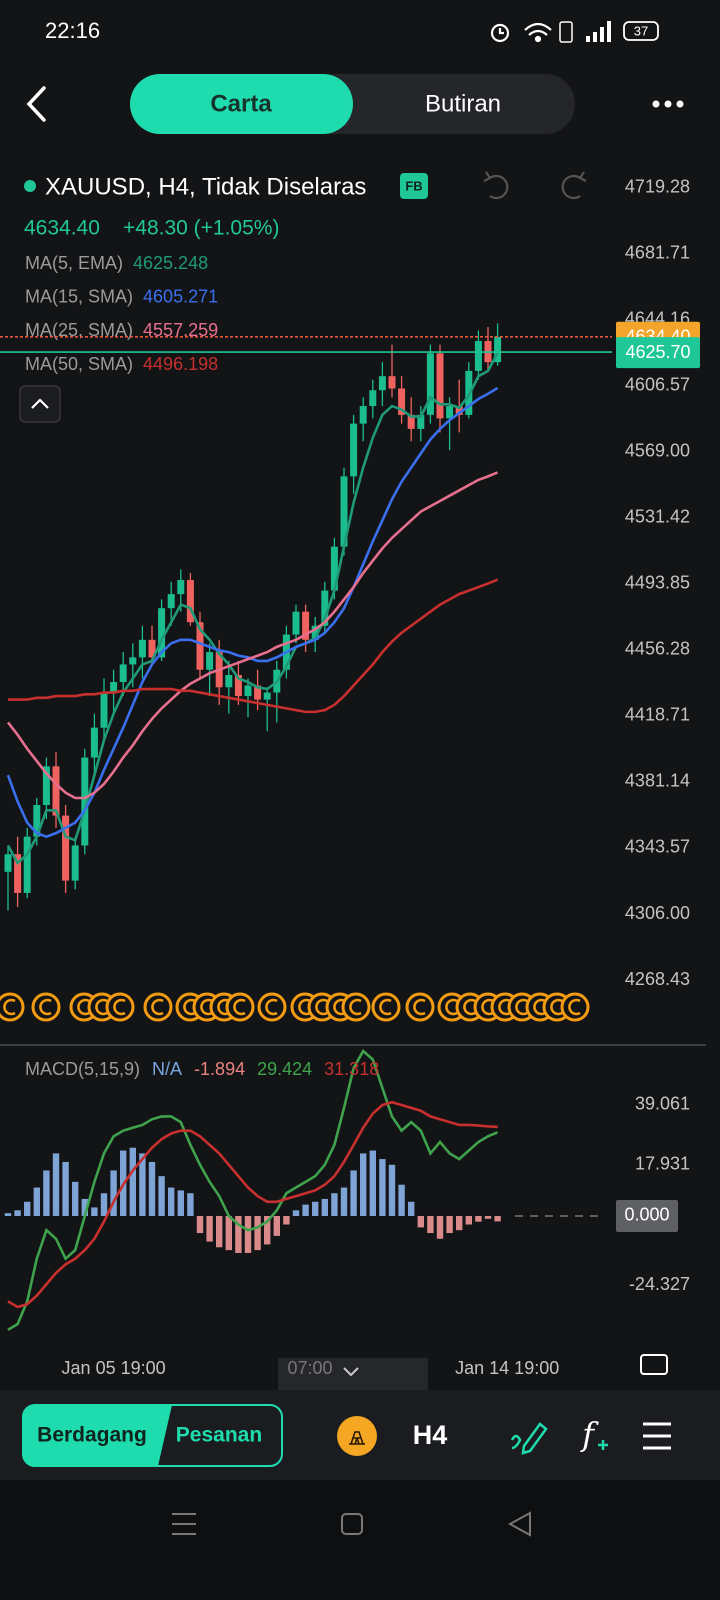 The width and height of the screenshot is (720, 1600). What do you see at coordinates (92, 1435) in the screenshot?
I see `trade-label: Berdagang` at bounding box center [92, 1435].